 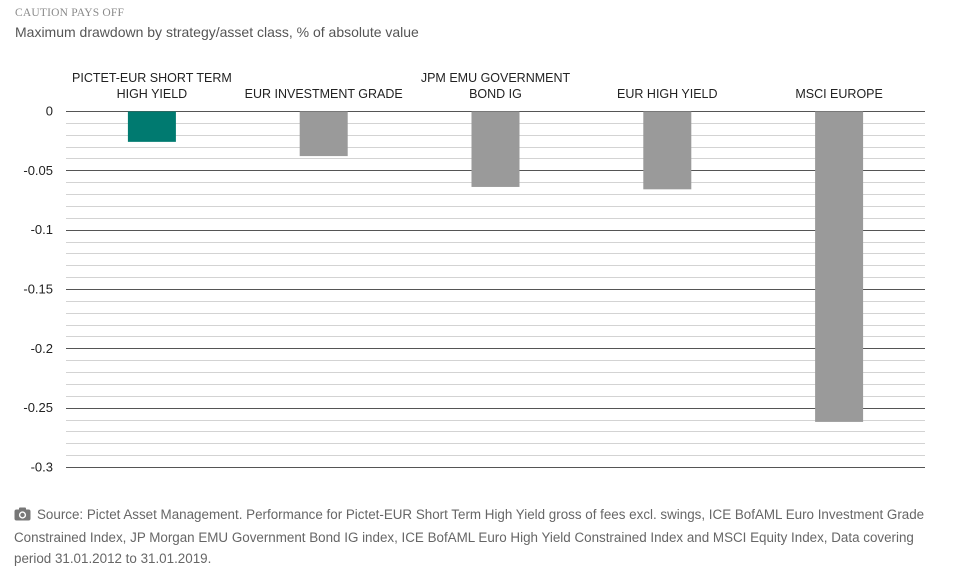 What do you see at coordinates (38, 170) in the screenshot?
I see `y-tick-label: -0.05` at bounding box center [38, 170].